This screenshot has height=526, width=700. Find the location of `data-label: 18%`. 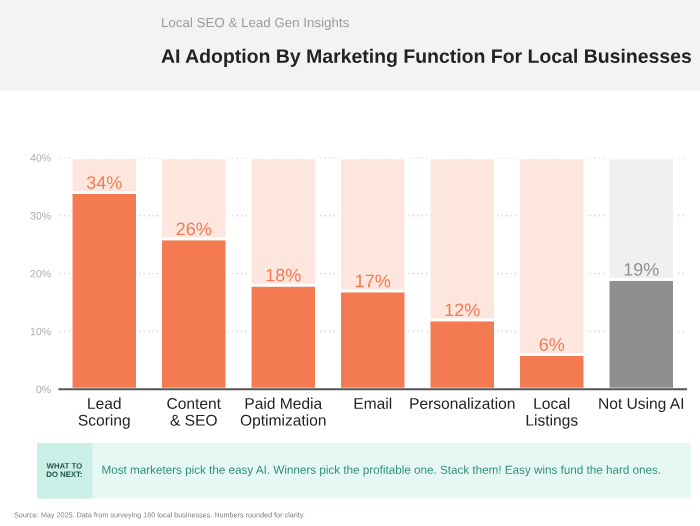

data-label: 18% is located at coordinates (283, 275).